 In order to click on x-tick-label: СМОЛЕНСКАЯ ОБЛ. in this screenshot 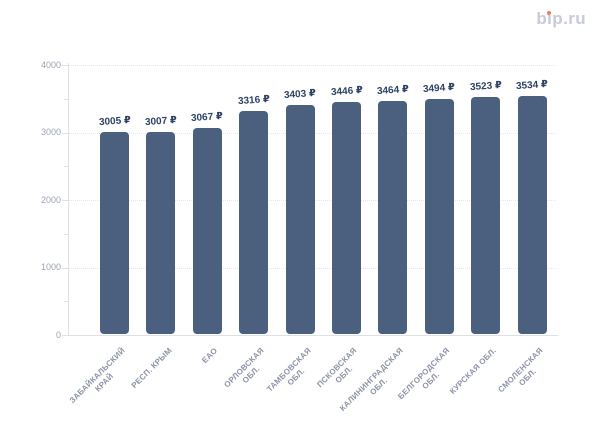, I will do `click(520, 370)`.